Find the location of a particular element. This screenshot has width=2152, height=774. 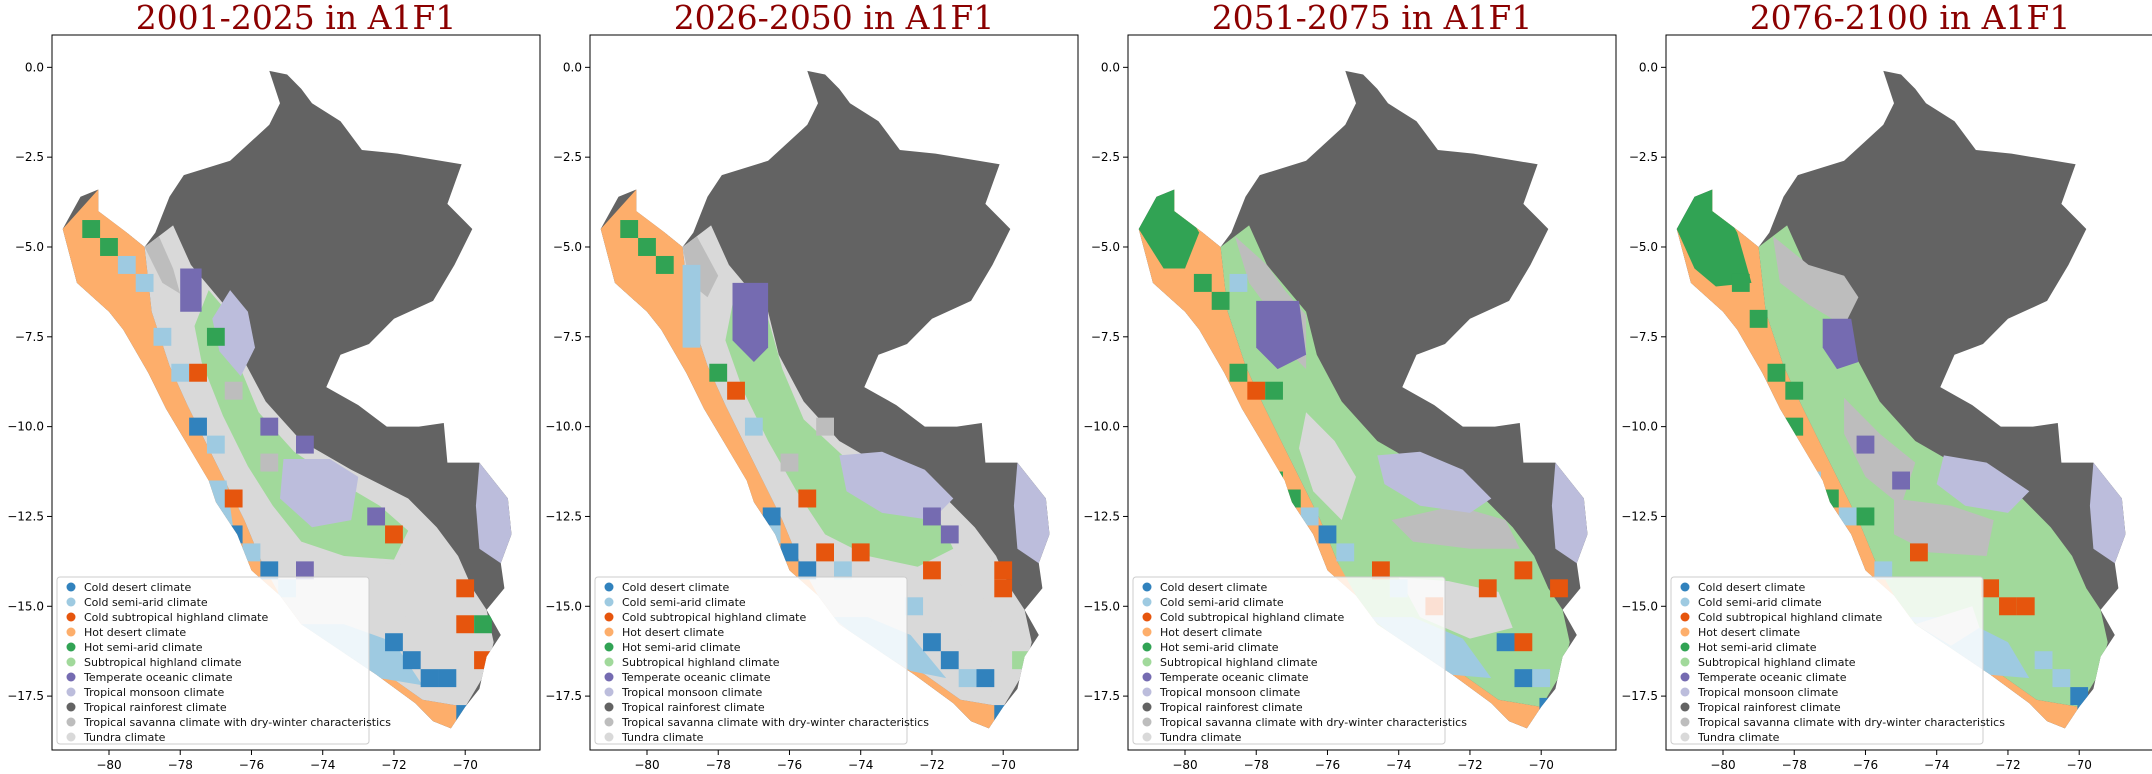

x-tick-label: −78 is located at coordinates (180, 765).